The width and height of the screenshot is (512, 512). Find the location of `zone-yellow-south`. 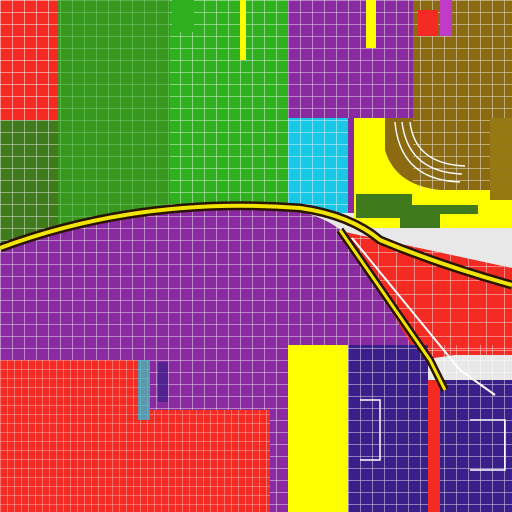

zone-yellow-south is located at coordinates (318, 428).